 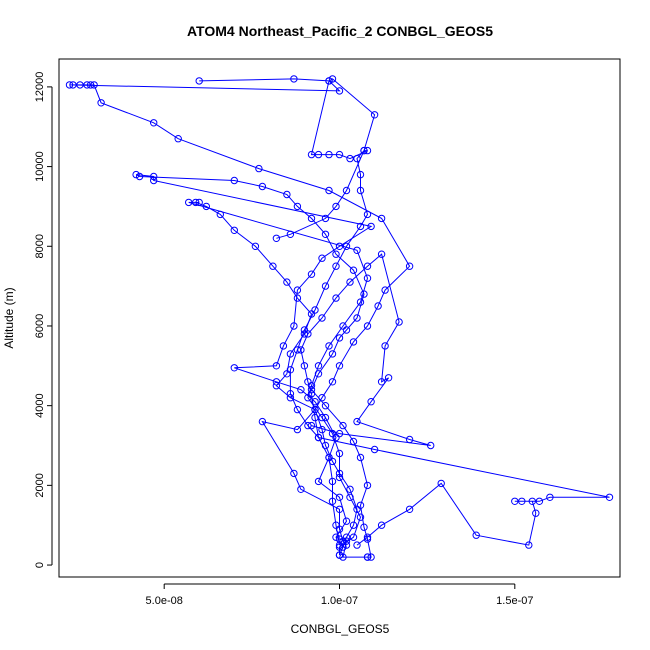 I want to click on chart-title: ATOM4 Northeast_Pacific_2 CONBGL_GEOS5, so click(x=340, y=31).